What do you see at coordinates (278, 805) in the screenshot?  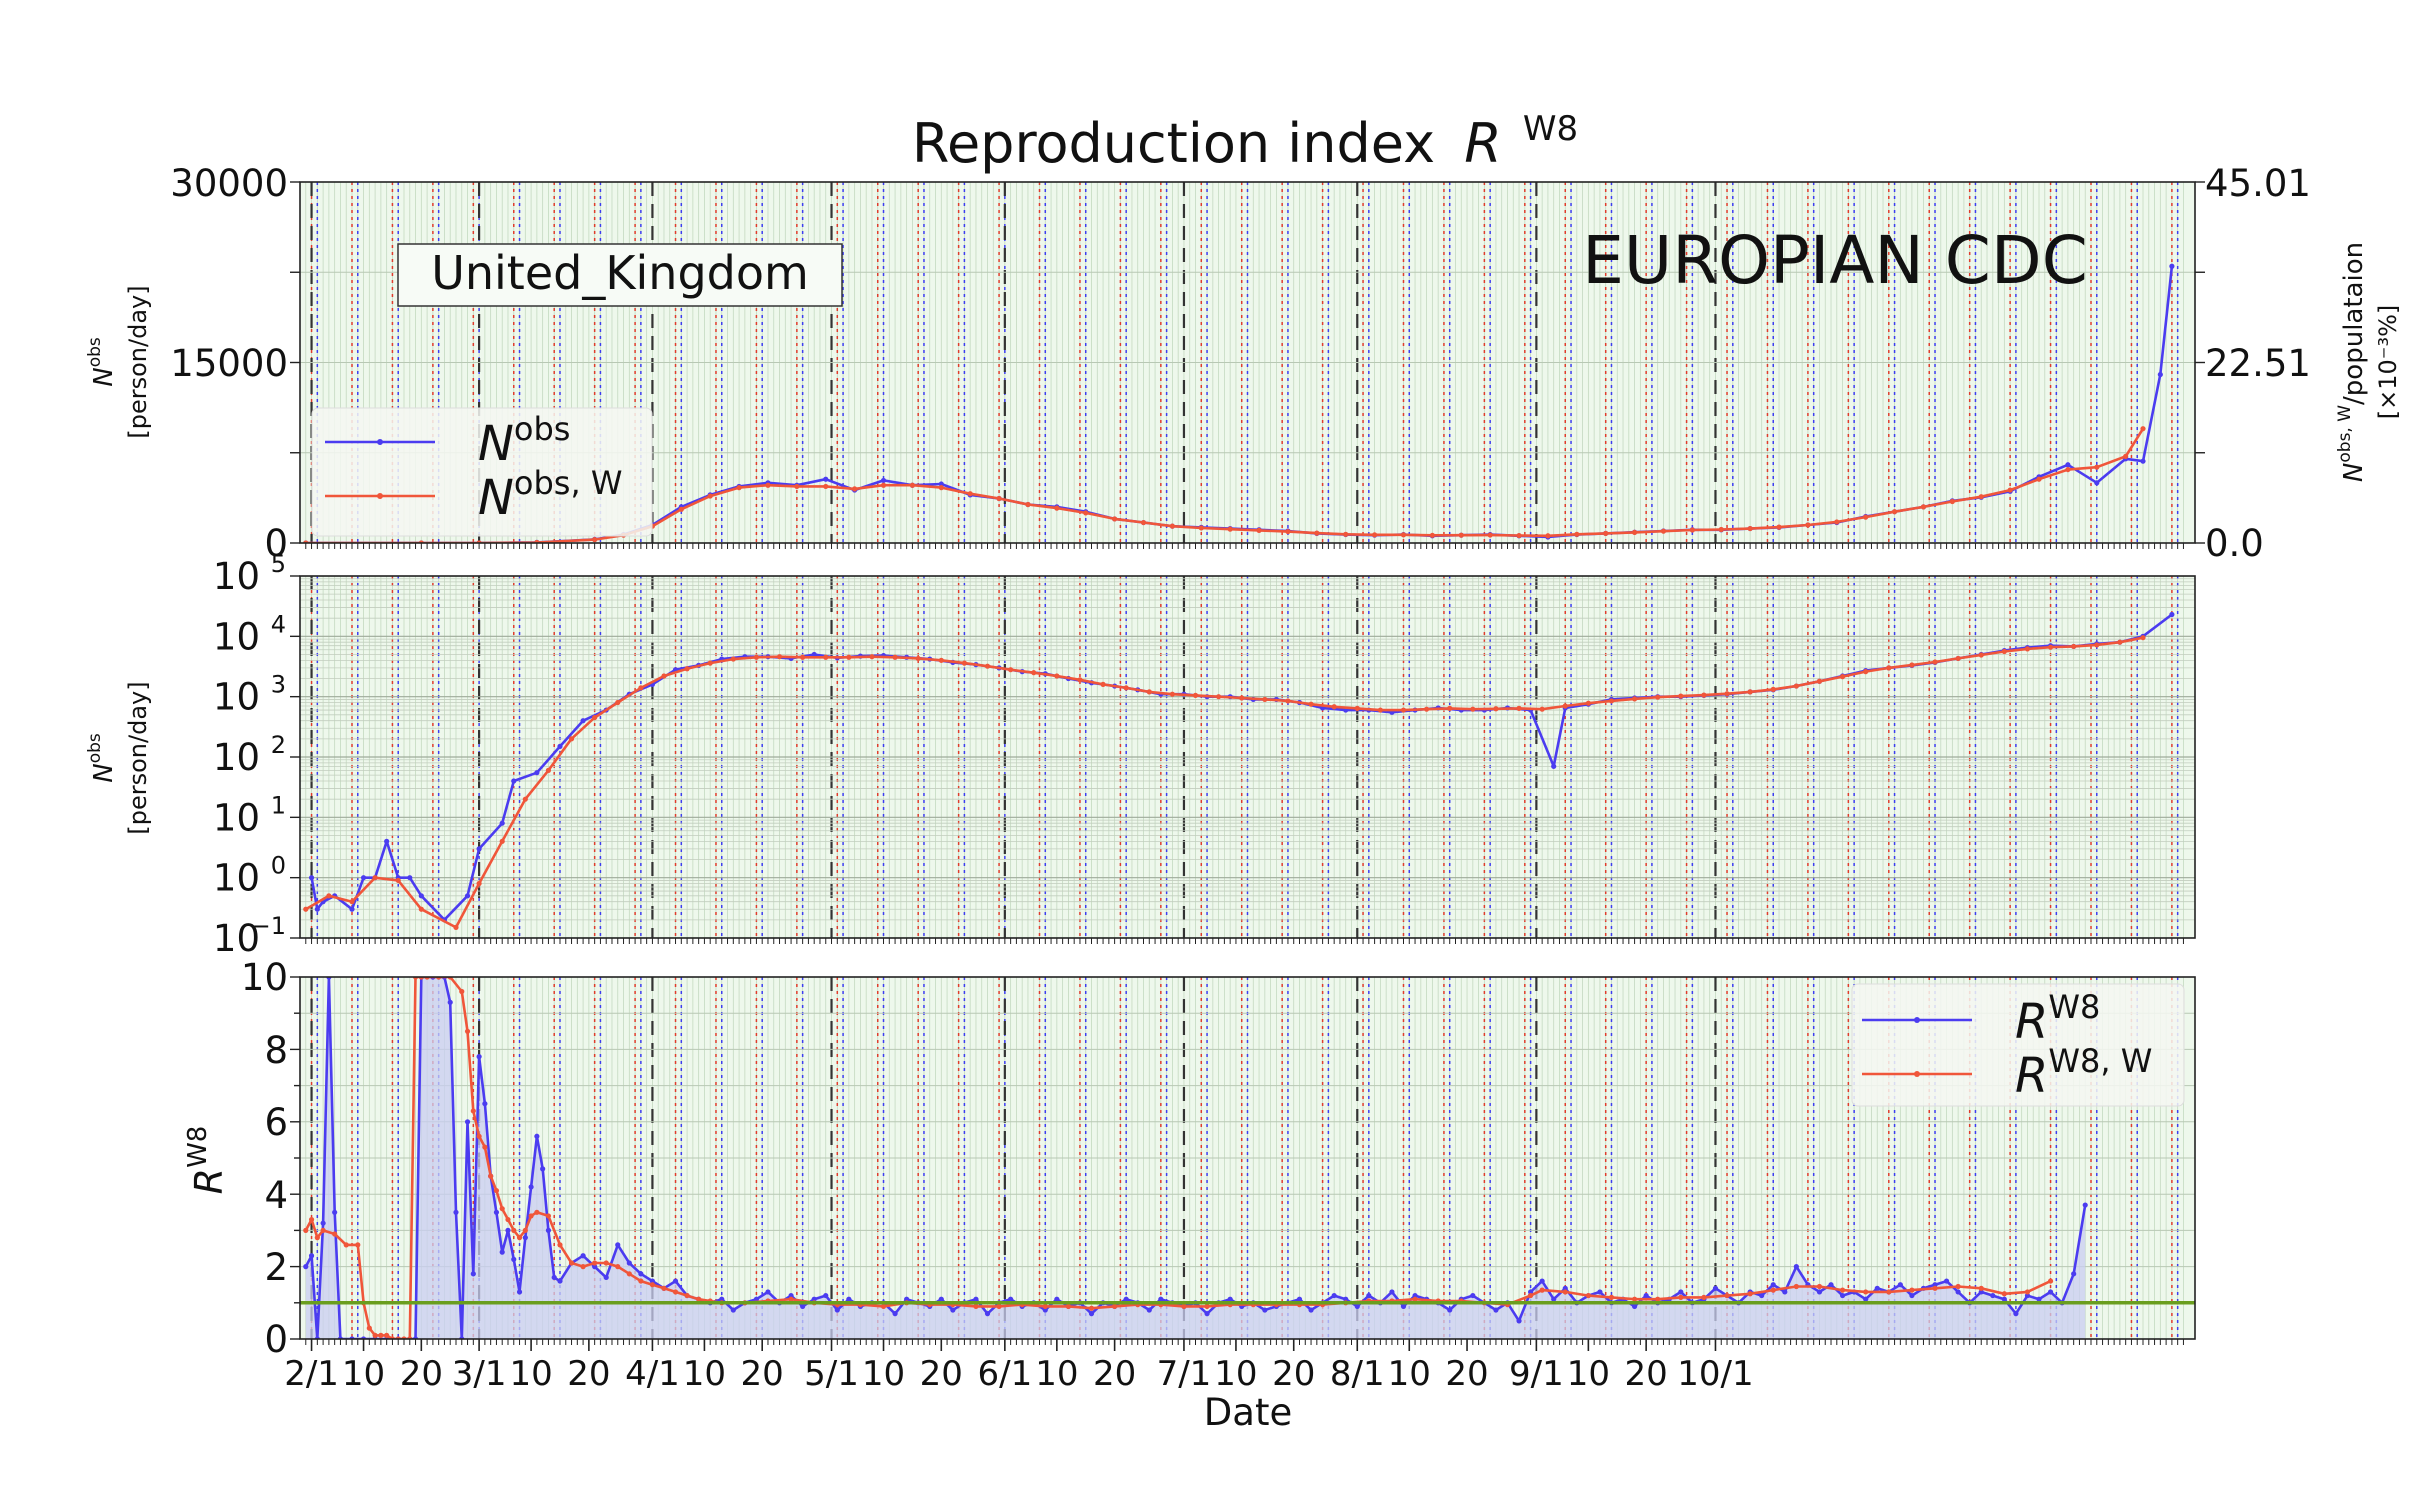 I see `middle-ytick-exponent: 1` at bounding box center [278, 805].